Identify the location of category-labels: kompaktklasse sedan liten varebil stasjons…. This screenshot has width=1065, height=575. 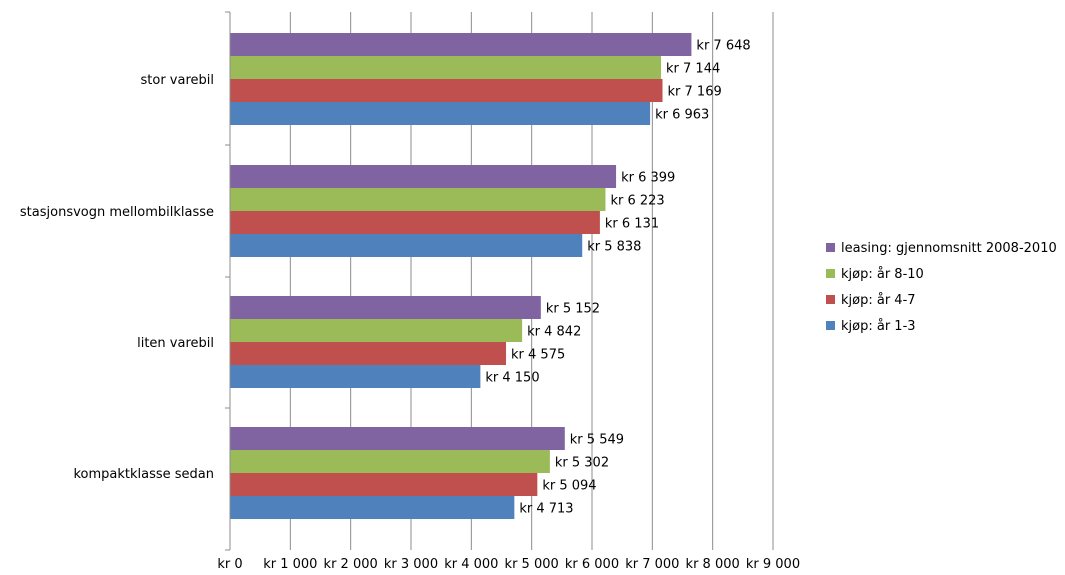
(117, 277).